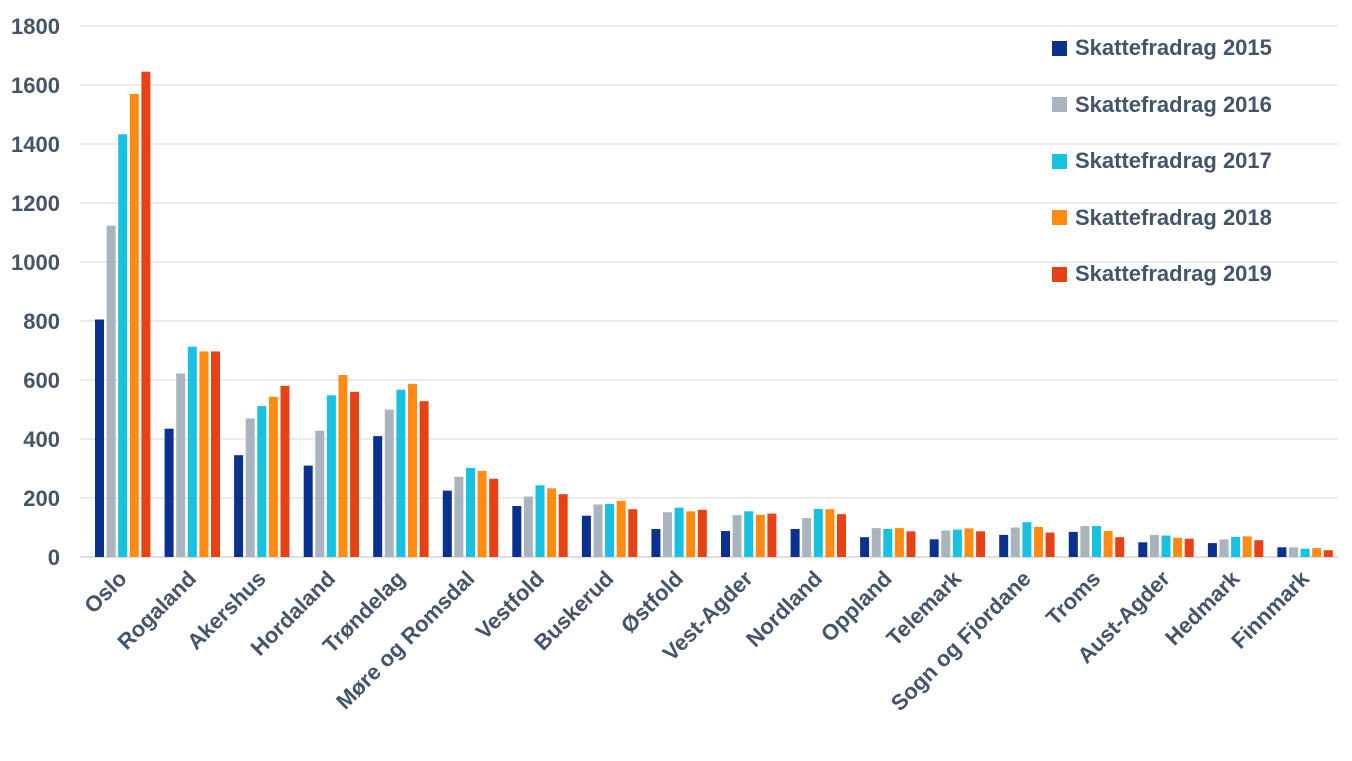 The height and width of the screenshot is (761, 1352). Describe the element at coordinates (35, 144) in the screenshot. I see `y-tick-label: 1400` at that location.